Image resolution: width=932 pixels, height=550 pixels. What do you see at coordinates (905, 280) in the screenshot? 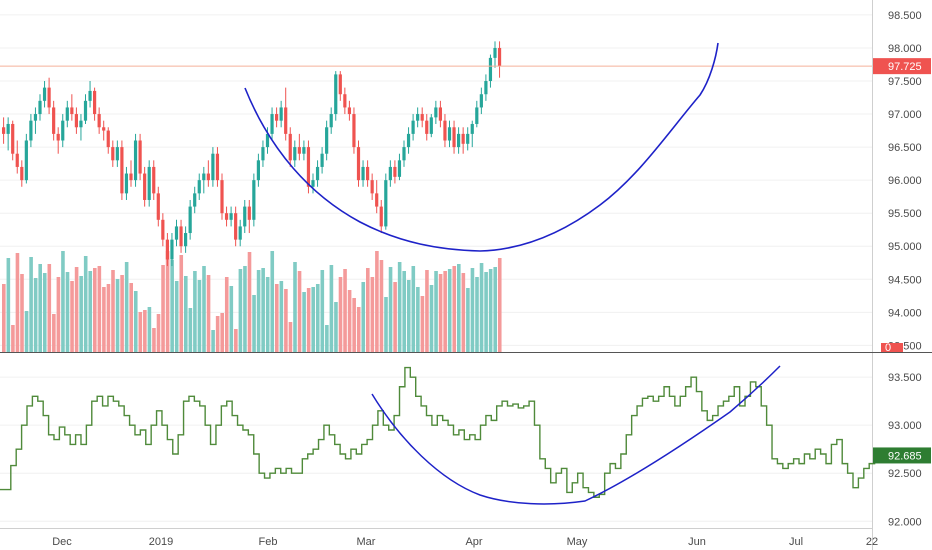
I see `price-tick-label: 94.500` at bounding box center [905, 280].